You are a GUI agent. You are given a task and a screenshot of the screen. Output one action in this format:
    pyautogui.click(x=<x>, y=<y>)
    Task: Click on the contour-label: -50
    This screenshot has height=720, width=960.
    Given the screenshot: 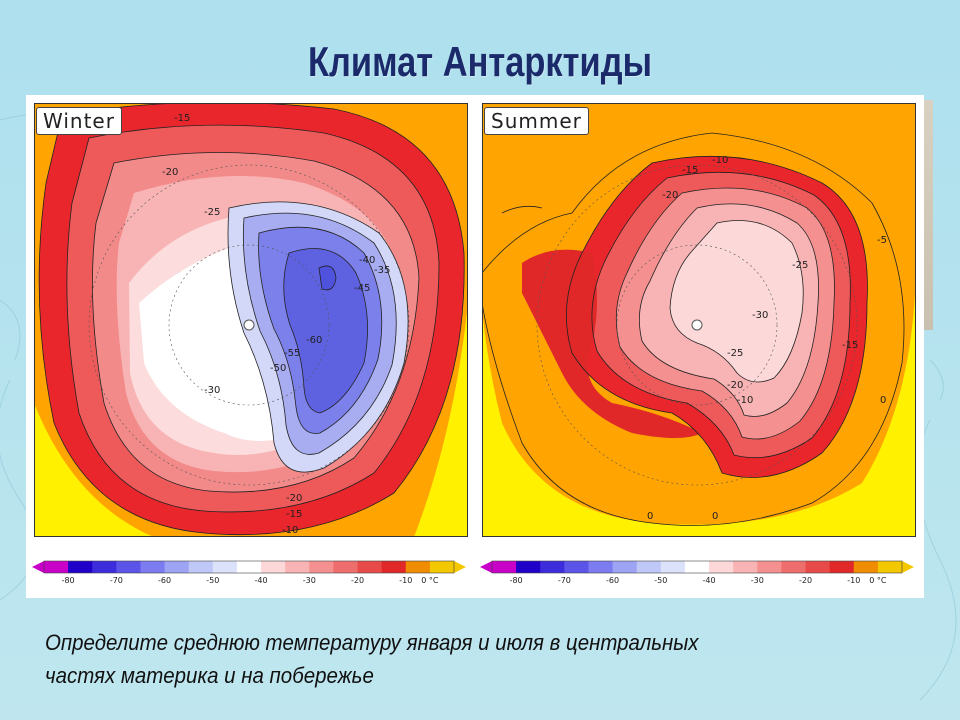 What is the action you would take?
    pyautogui.click(x=278, y=368)
    